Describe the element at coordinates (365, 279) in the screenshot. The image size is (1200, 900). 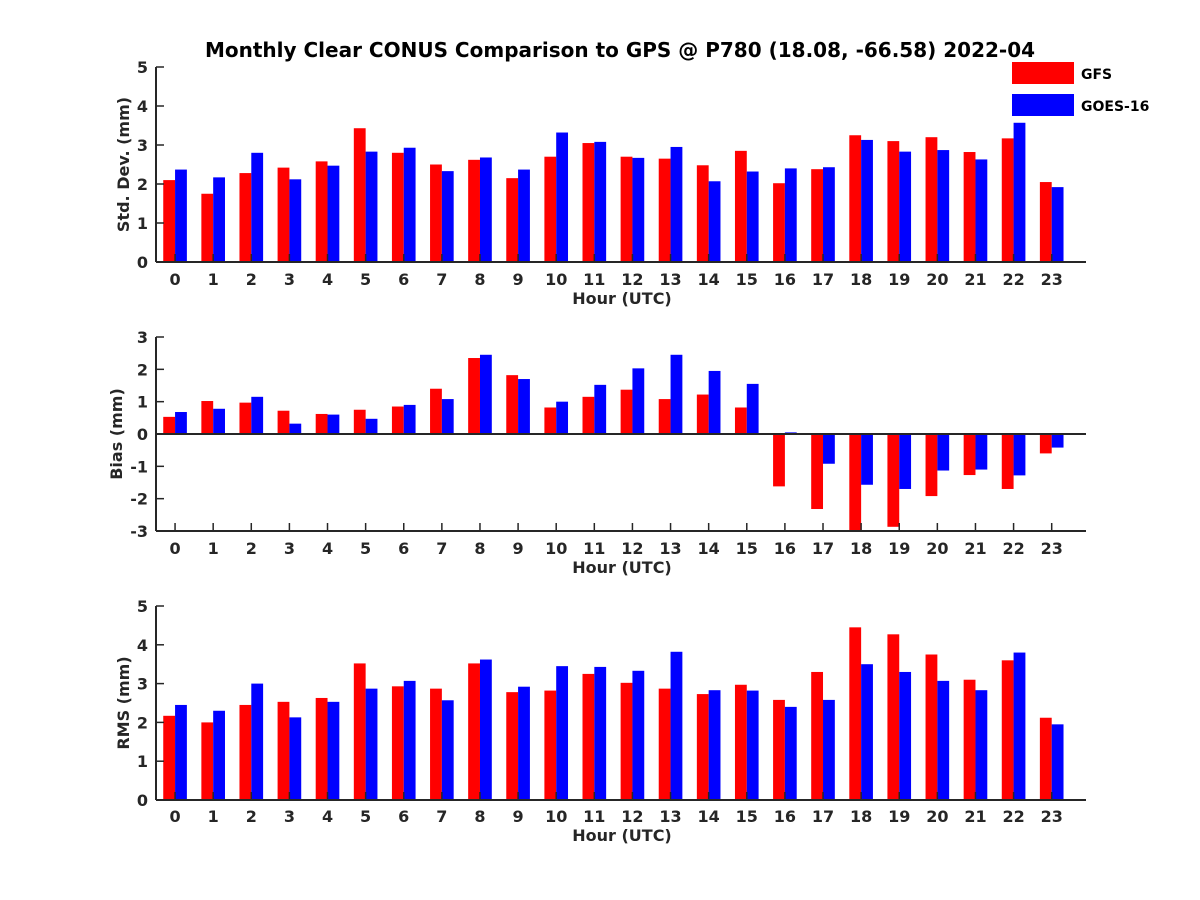
I see `stddev-x-tick-label: 5` at that location.